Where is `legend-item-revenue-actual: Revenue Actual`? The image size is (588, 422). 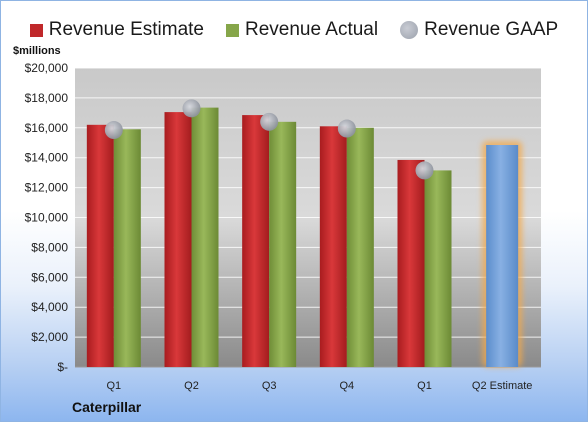 legend-item-revenue-actual: Revenue Actual is located at coordinates (302, 30).